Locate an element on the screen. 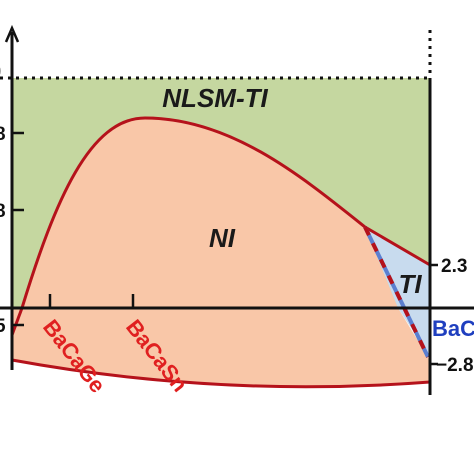  ti-boundary-red-dash is located at coordinates (396, 292).